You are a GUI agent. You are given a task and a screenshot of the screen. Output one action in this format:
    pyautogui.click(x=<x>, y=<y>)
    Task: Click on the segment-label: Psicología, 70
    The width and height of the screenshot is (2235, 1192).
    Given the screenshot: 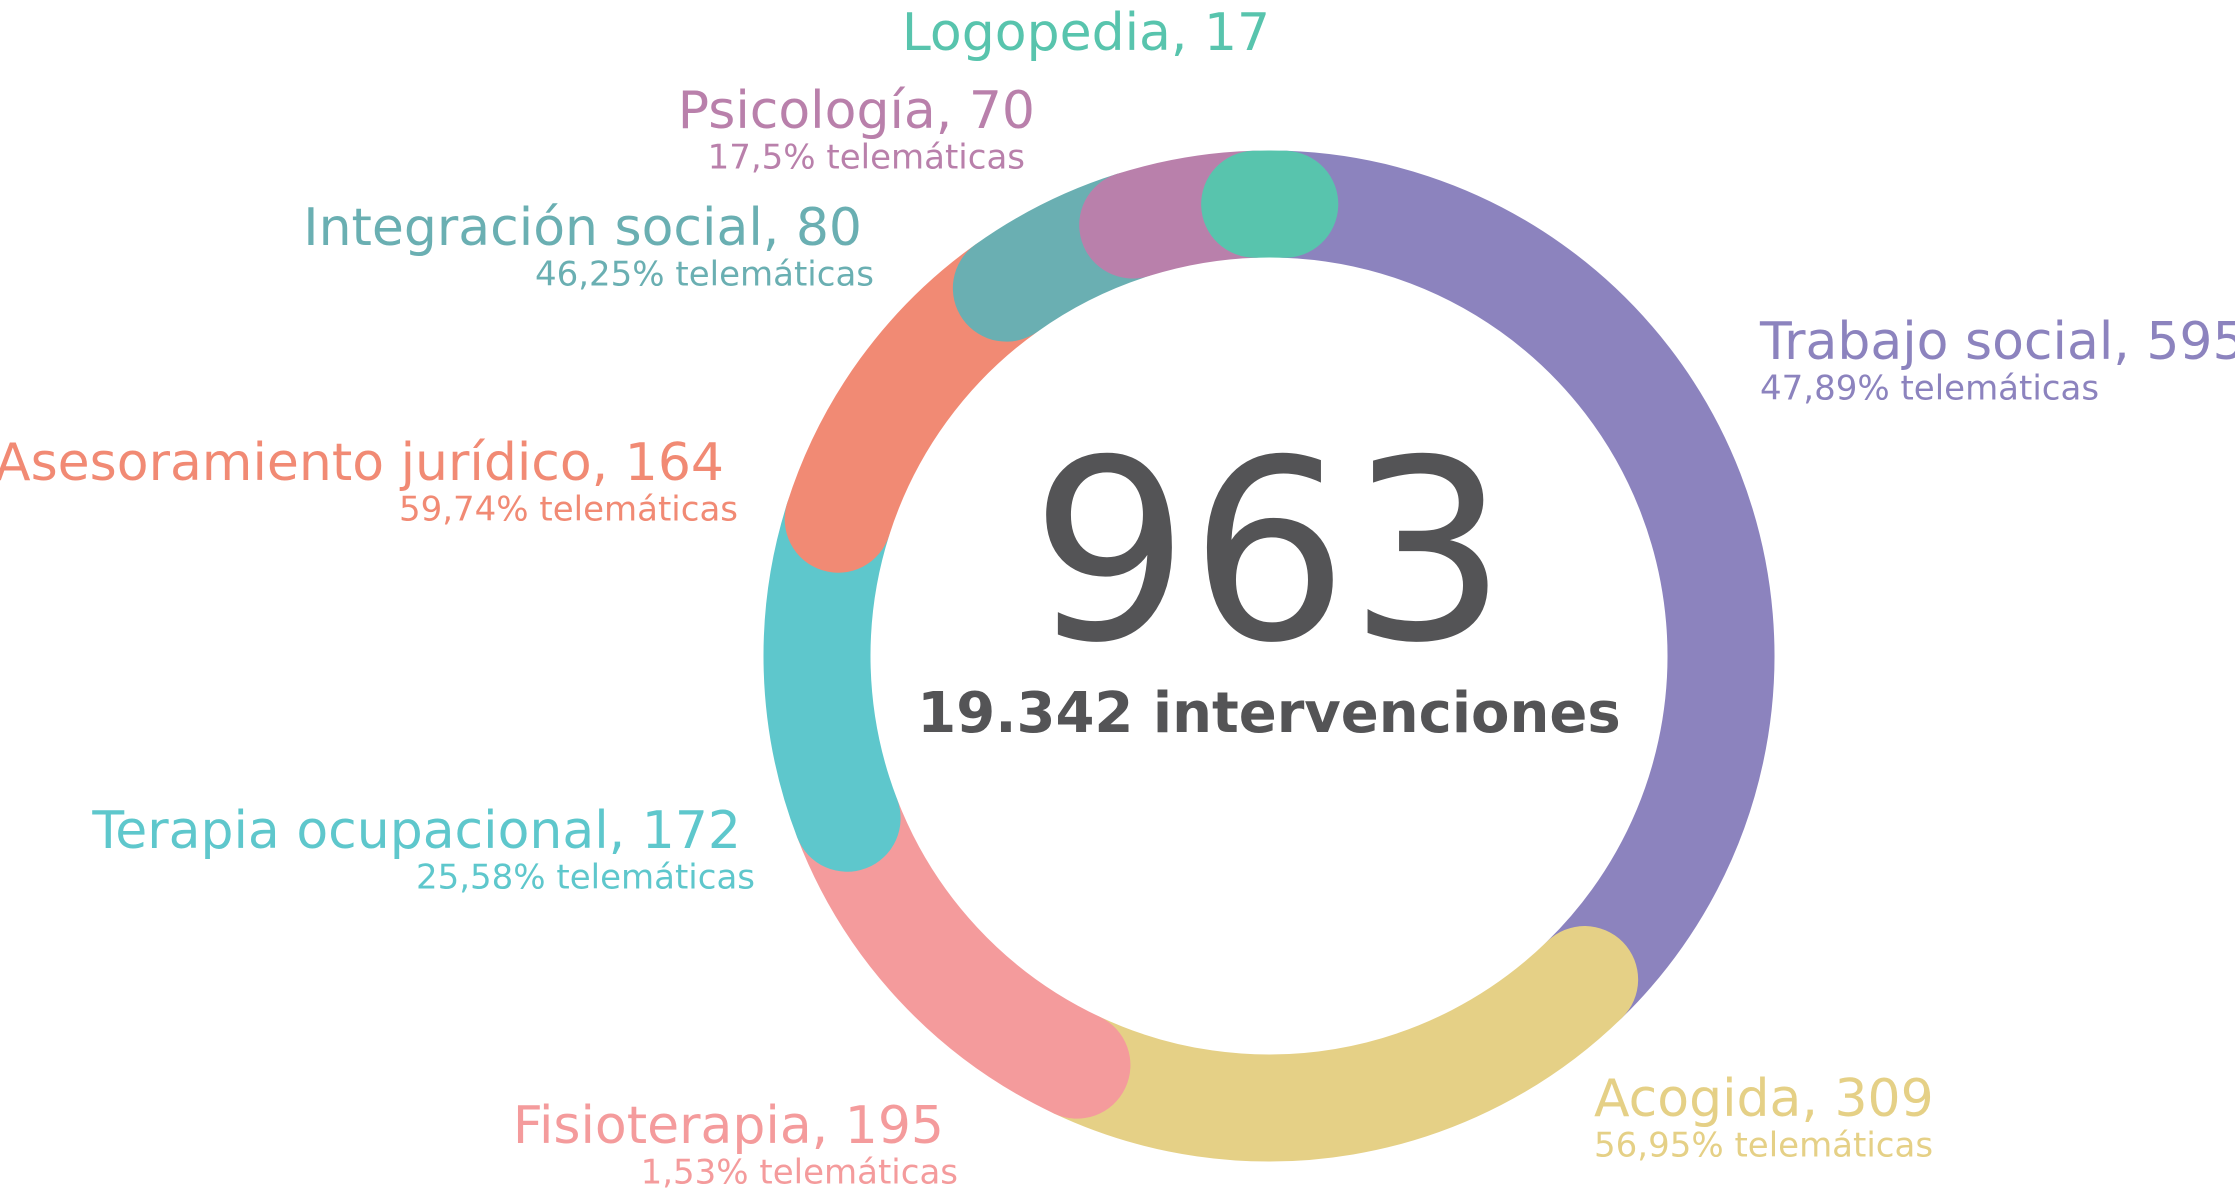 What is the action you would take?
    pyautogui.click(x=856, y=111)
    